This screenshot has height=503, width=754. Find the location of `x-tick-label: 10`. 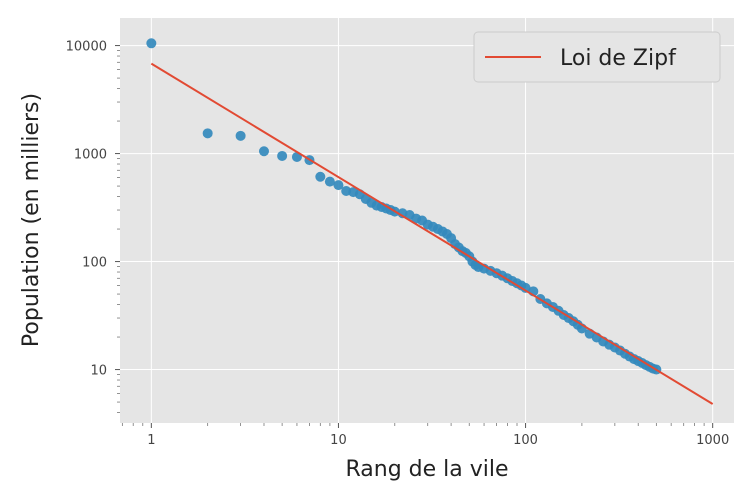

x-tick-label: 10 is located at coordinates (338, 440).